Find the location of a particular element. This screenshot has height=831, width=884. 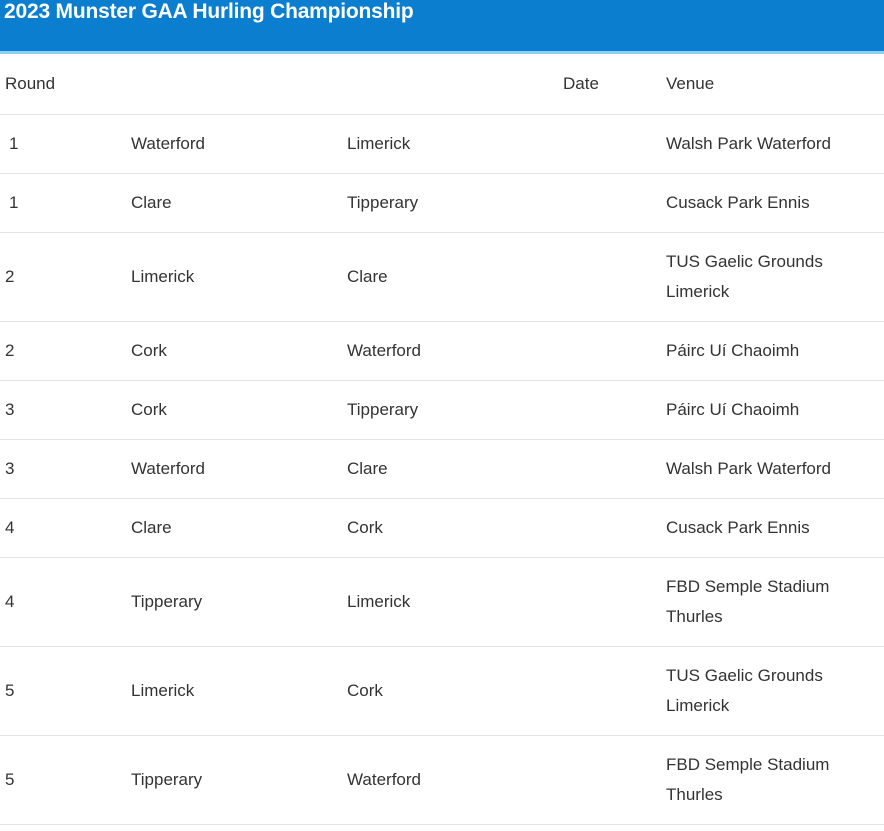

title-bar: 2023 Munster GAA Hurling Championship is located at coordinates (442, 27).